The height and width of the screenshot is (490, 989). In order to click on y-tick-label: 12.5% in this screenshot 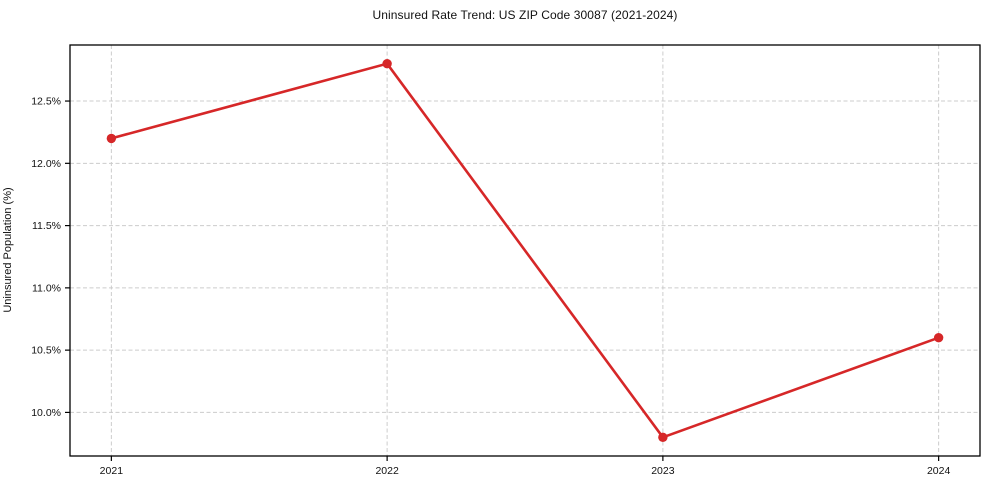, I will do `click(46, 102)`.